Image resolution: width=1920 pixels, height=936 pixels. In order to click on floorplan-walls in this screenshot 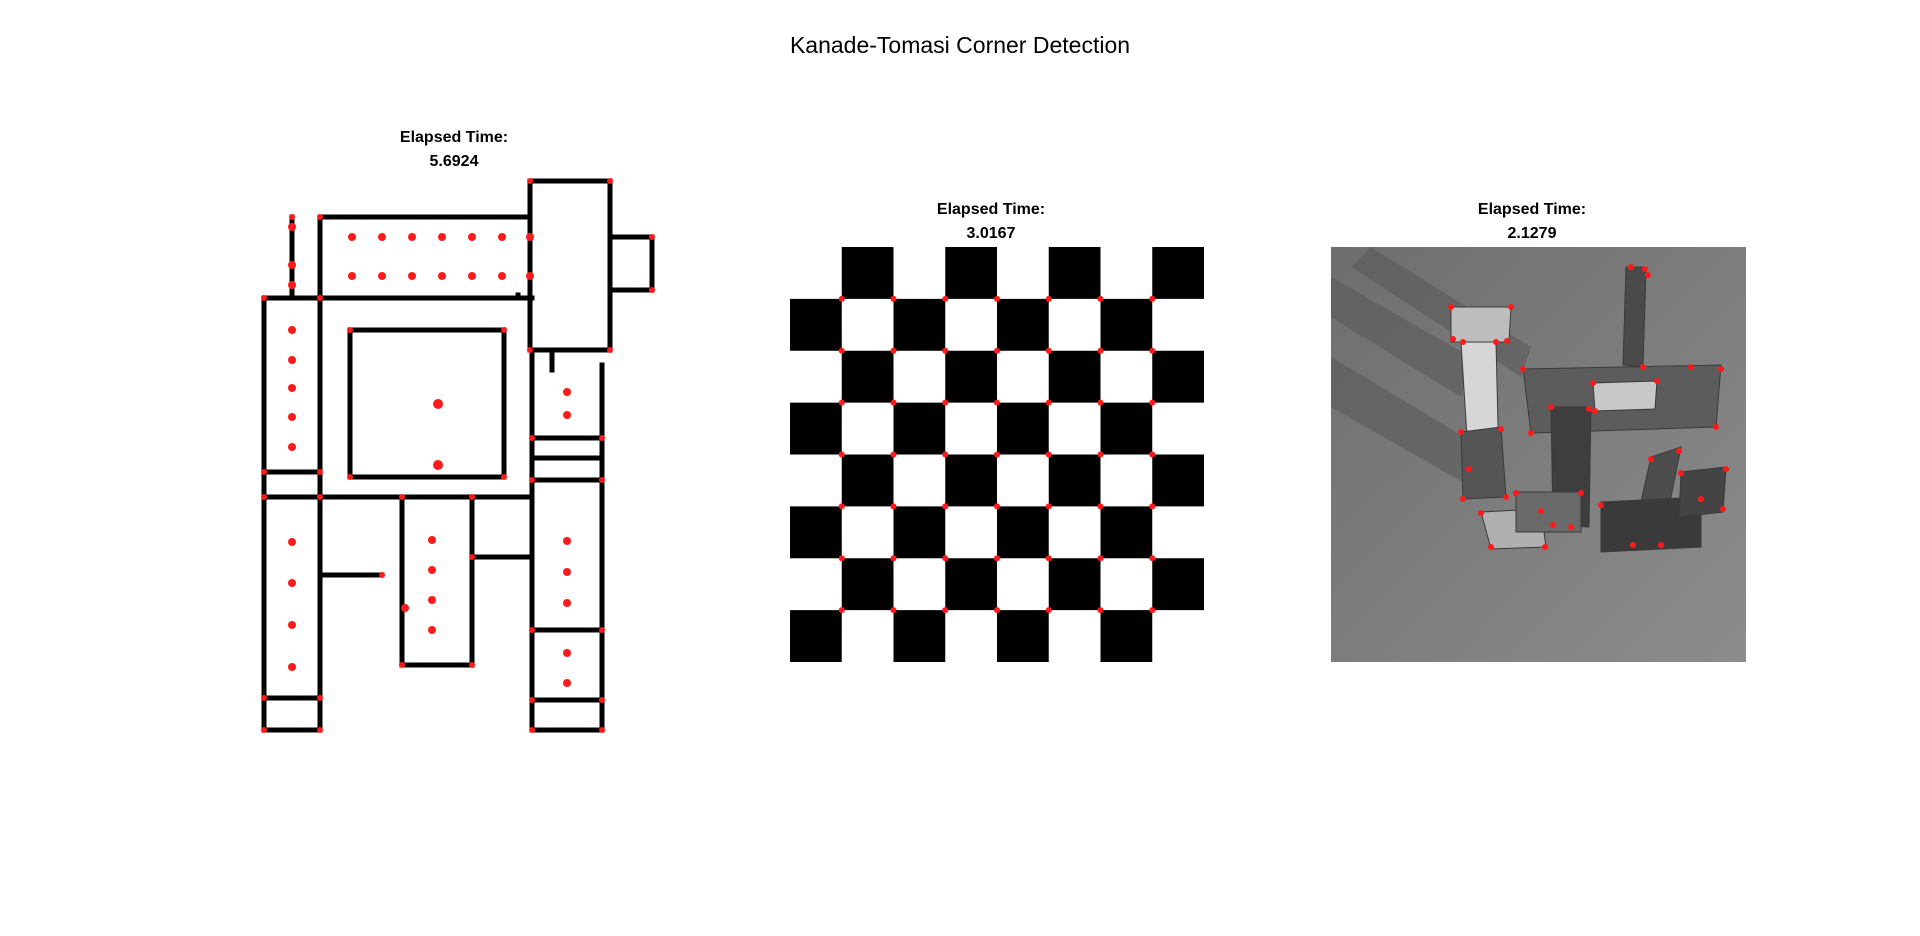, I will do `click(458, 455)`.